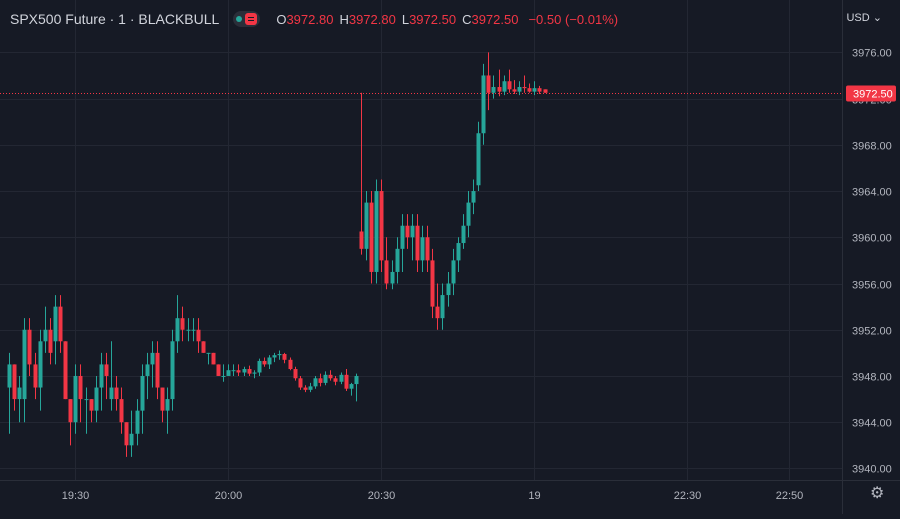 The height and width of the screenshot is (519, 900). Describe the element at coordinates (247, 19) in the screenshot. I see `market-status-icon` at that location.